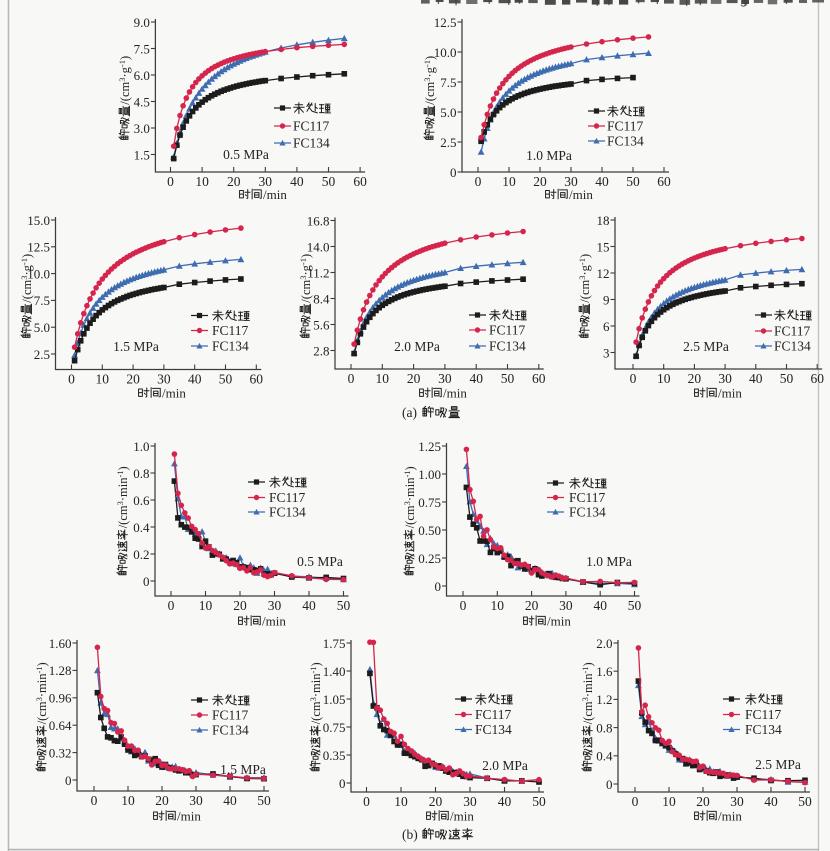 This screenshot has width=830, height=851. Describe the element at coordinates (429, 558) in the screenshot. I see `svg-text: 0.25` at that location.